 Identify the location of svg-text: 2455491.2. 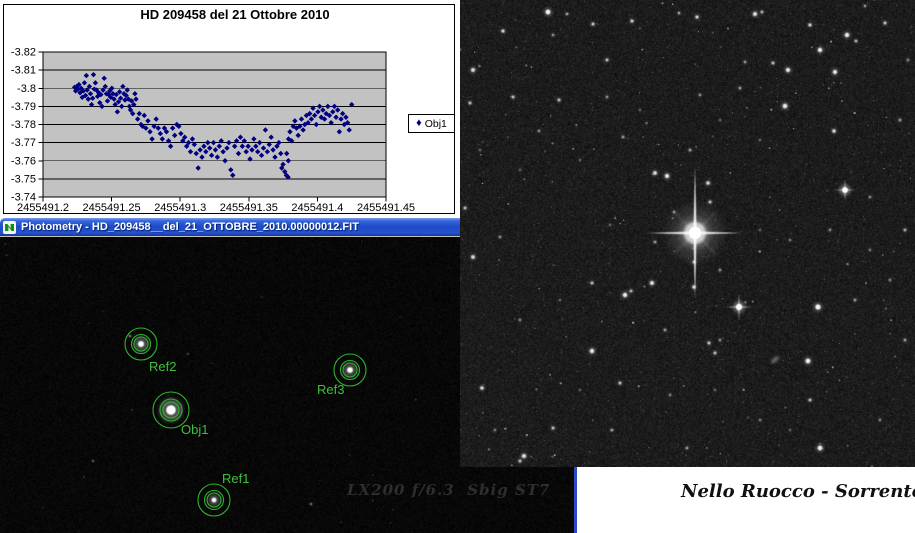
(43, 208).